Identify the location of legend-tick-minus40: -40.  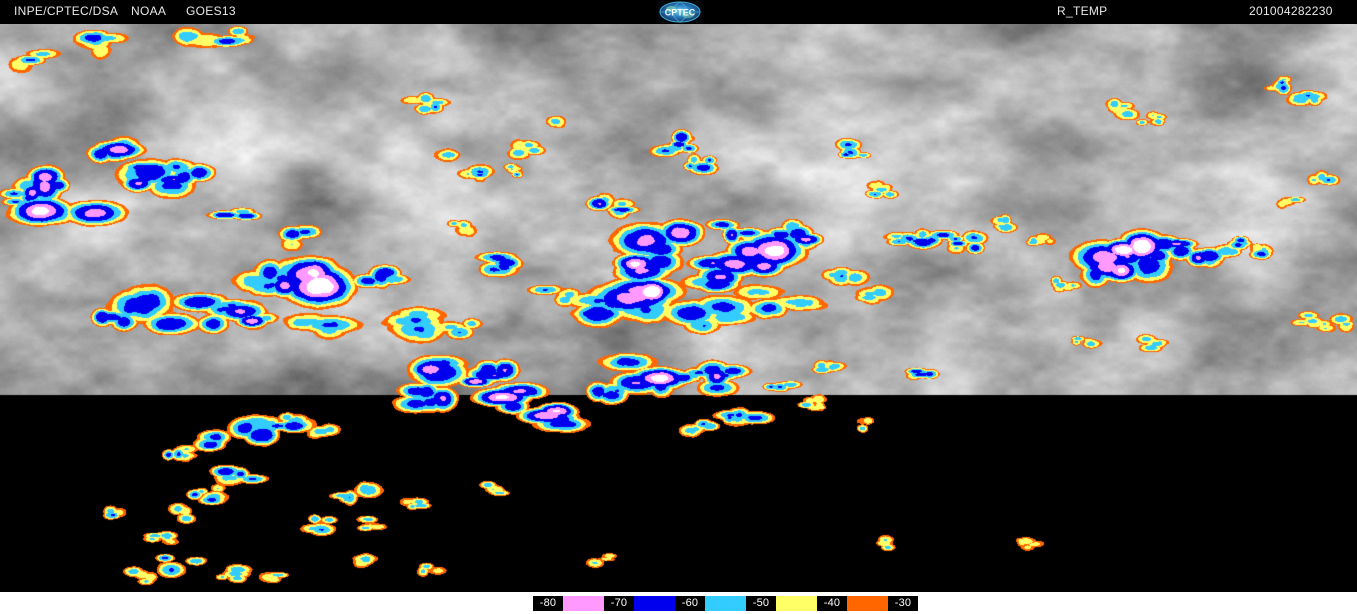
(832, 603).